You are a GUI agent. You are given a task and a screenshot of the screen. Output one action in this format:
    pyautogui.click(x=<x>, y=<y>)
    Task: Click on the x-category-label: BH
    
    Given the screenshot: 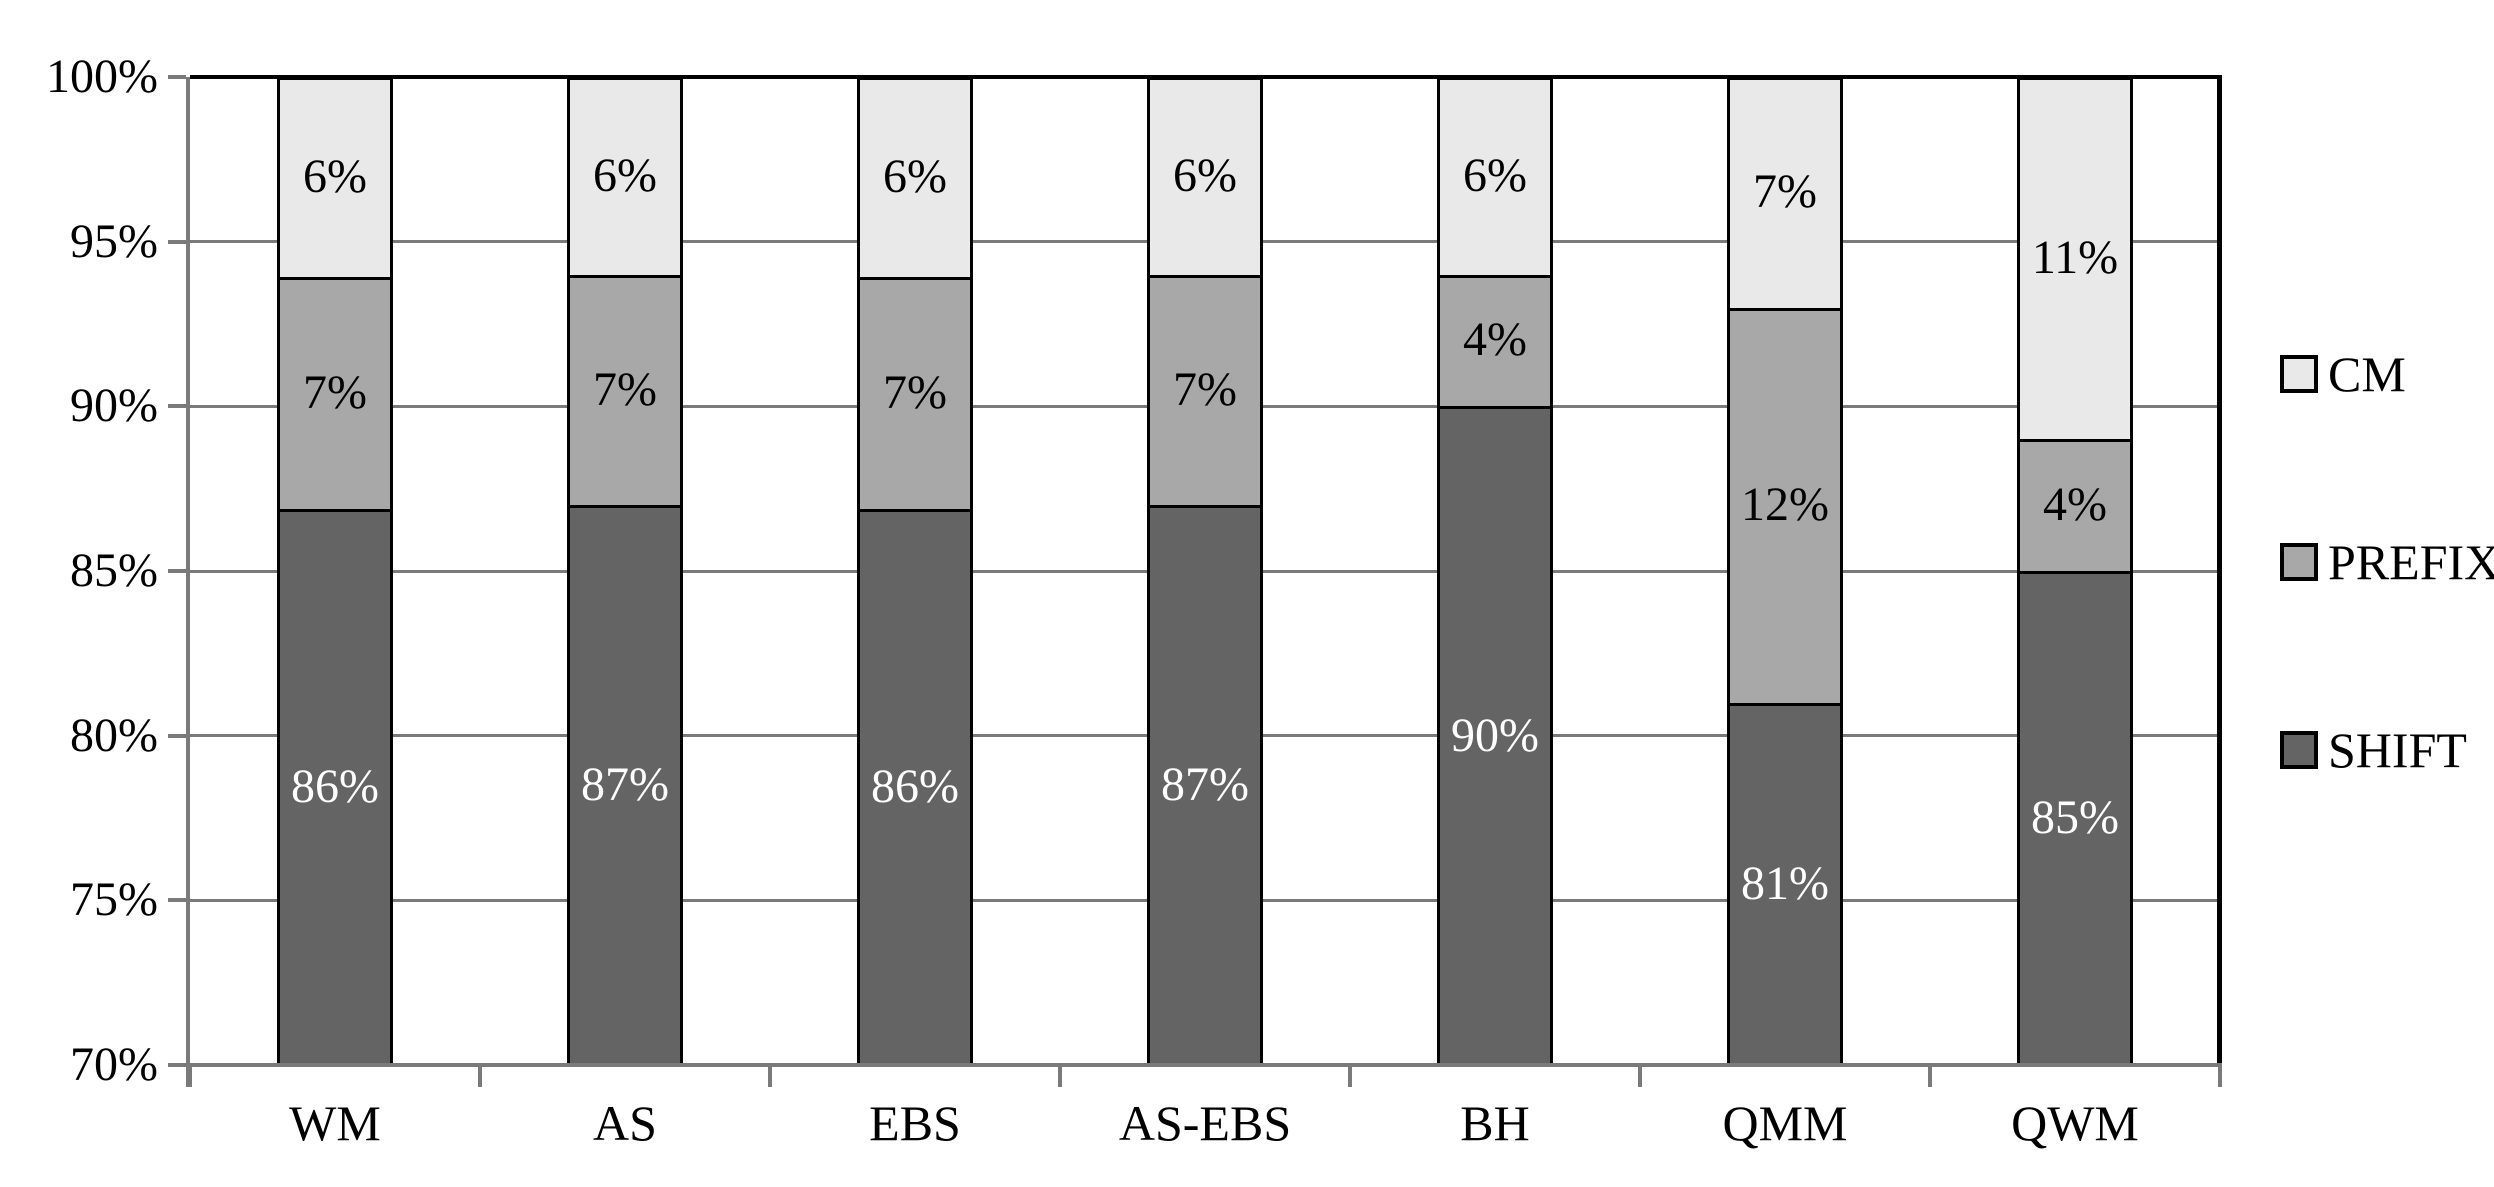 What is the action you would take?
    pyautogui.click(x=1495, y=1123)
    